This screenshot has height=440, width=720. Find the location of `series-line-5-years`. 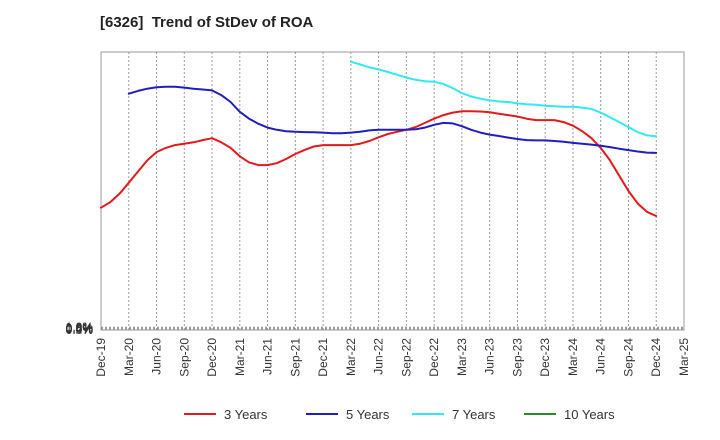

series-line-5-years is located at coordinates (392, 119).